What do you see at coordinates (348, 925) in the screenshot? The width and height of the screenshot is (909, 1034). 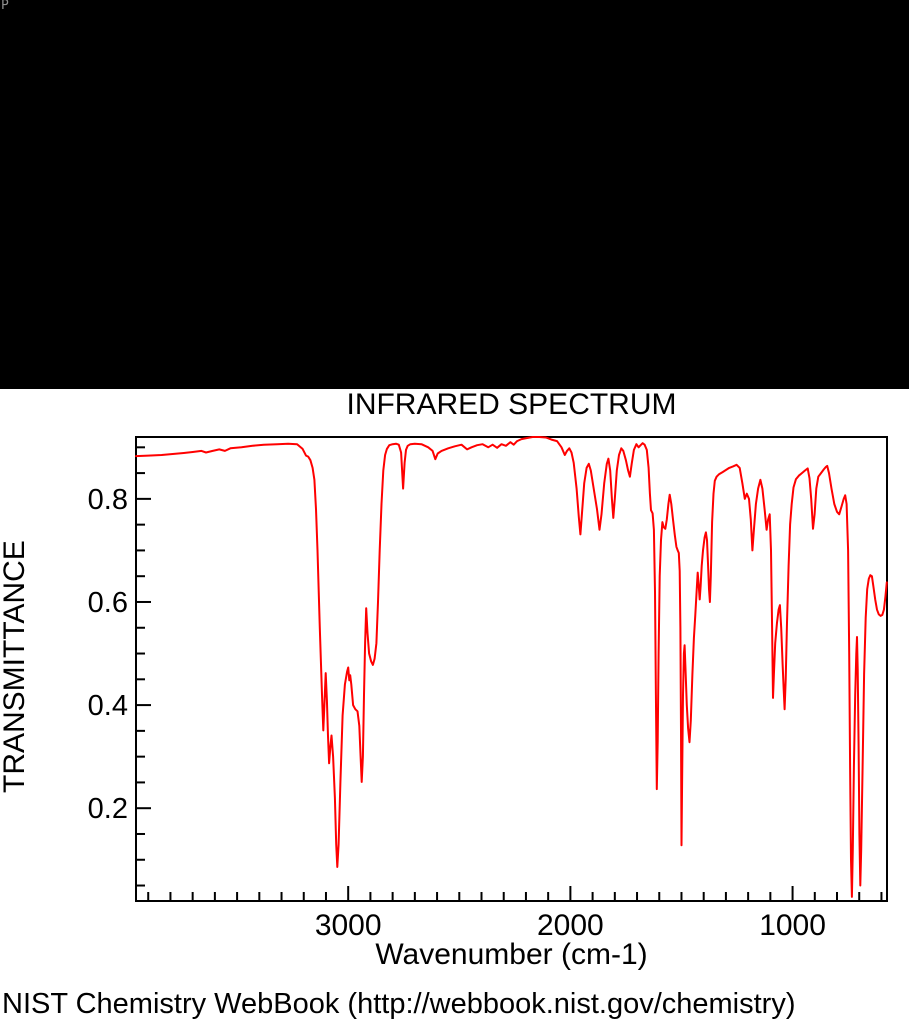 I see `x-tick-label: 3000` at bounding box center [348, 925].